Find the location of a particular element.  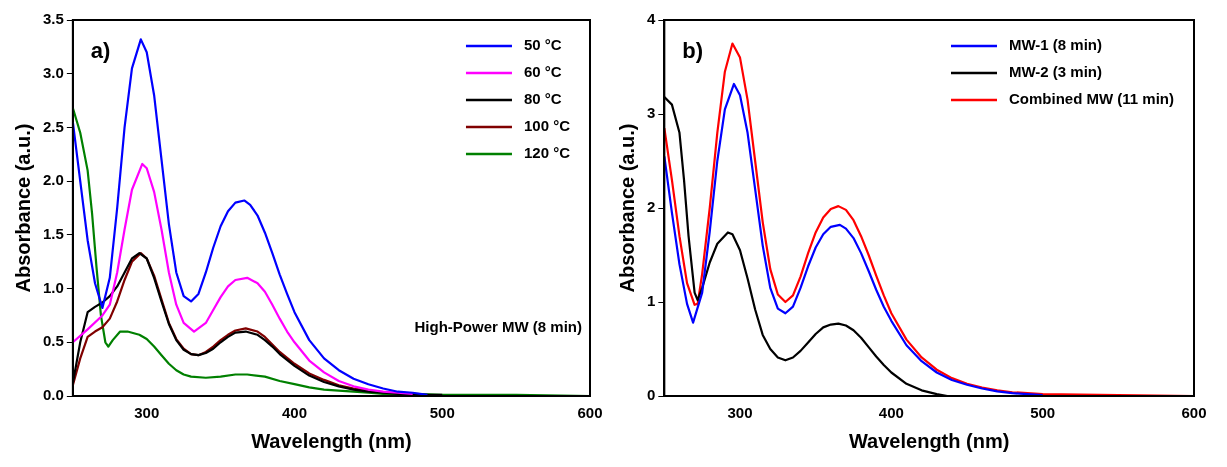

annotation: b) is located at coordinates (693, 51).